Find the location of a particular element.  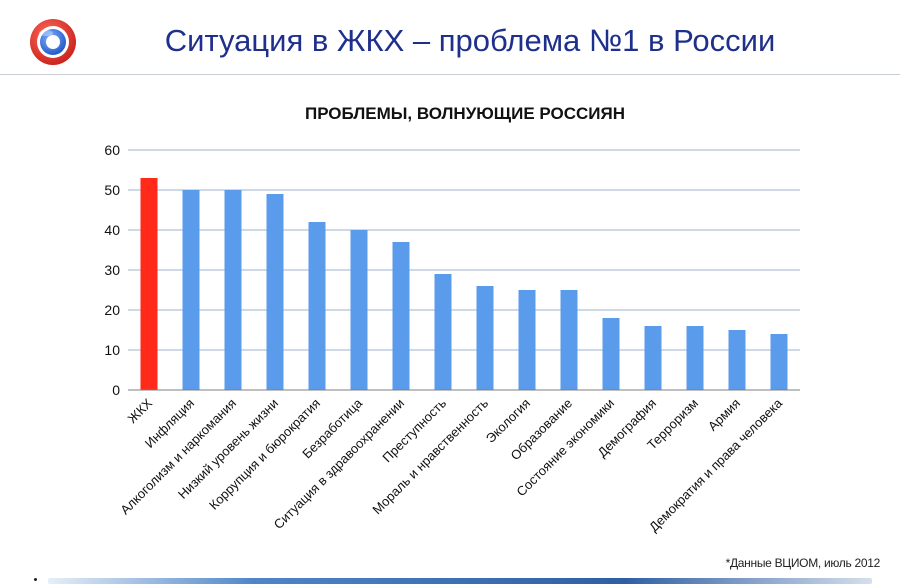

header-divider is located at coordinates (450, 74).